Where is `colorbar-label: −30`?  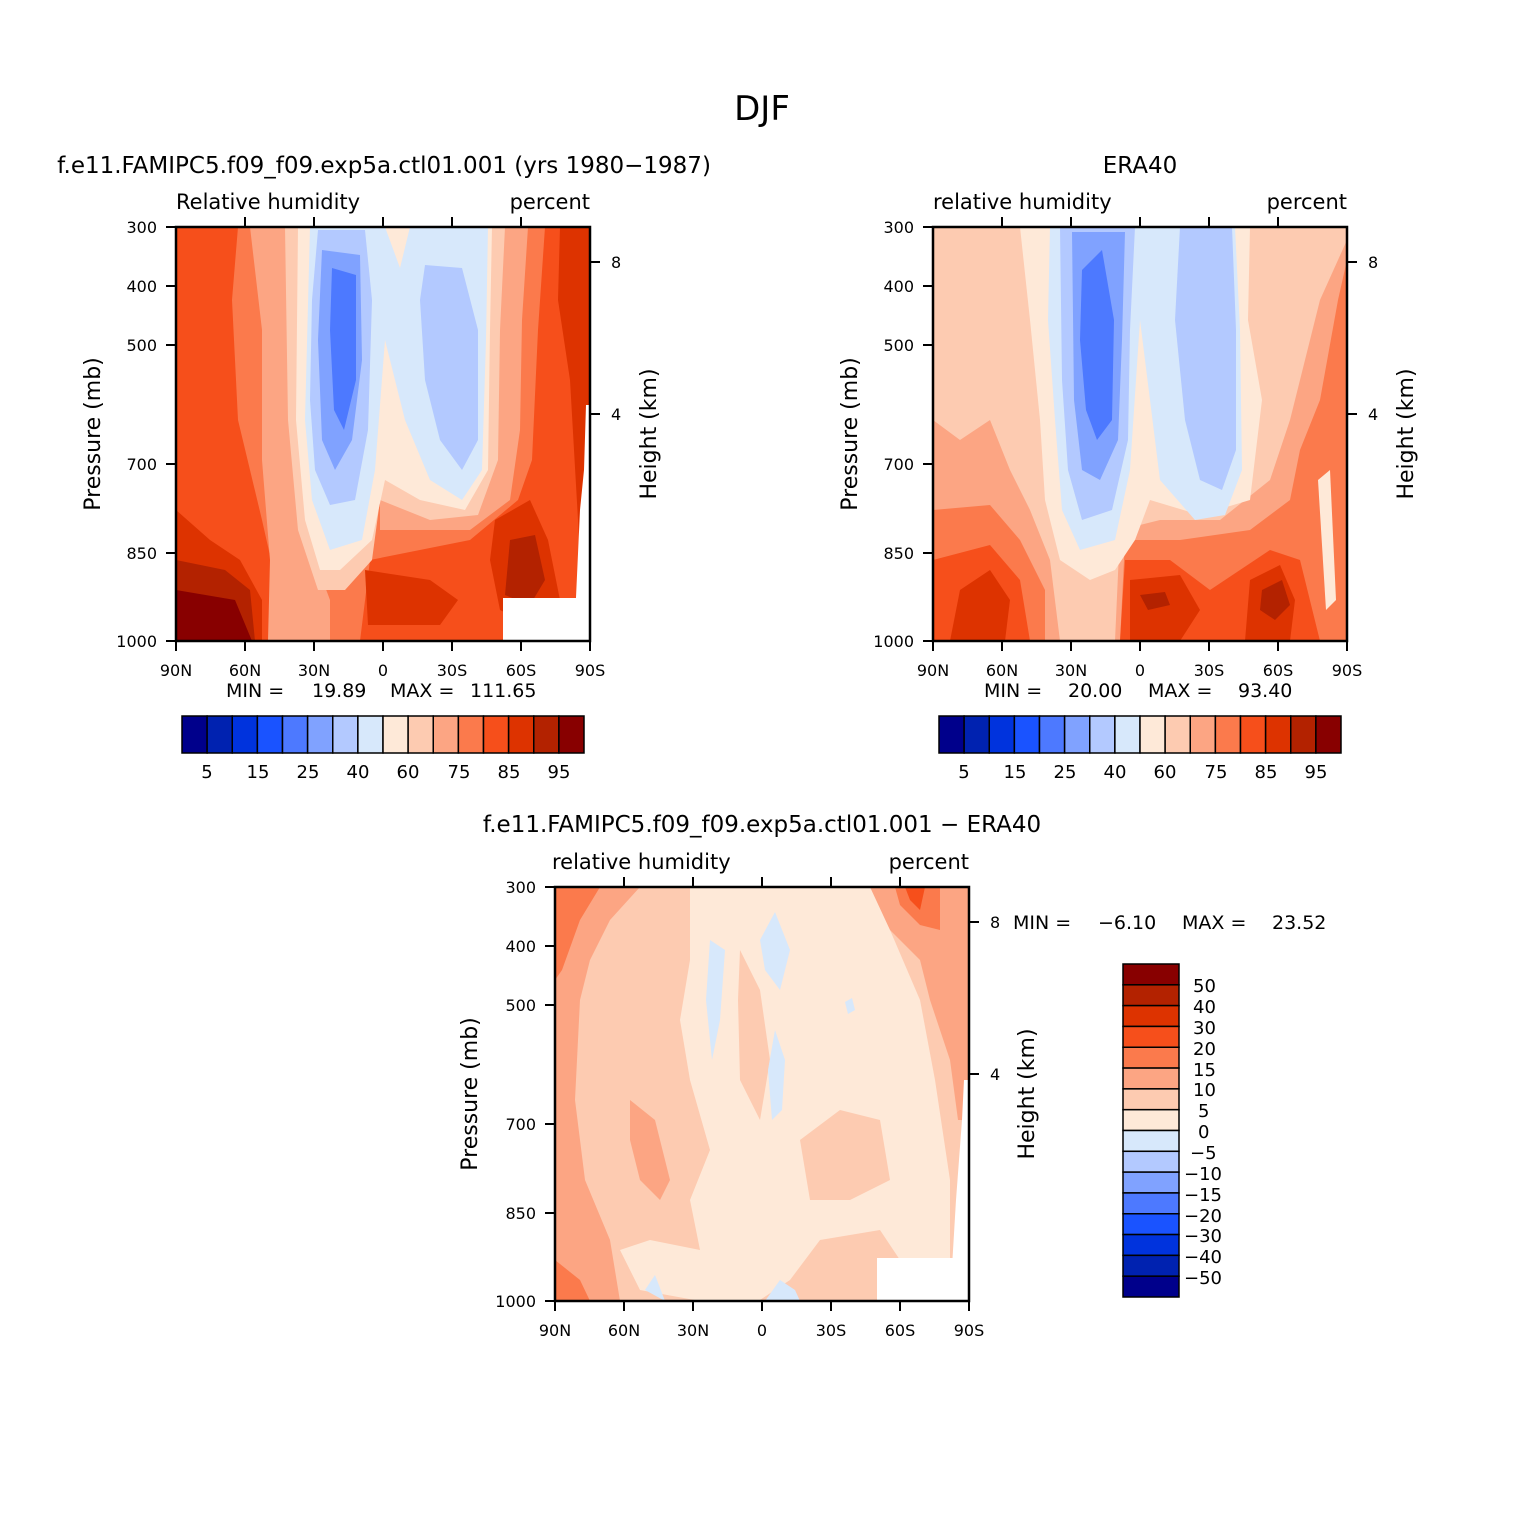
colorbar-label: −30 is located at coordinates (1203, 1236).